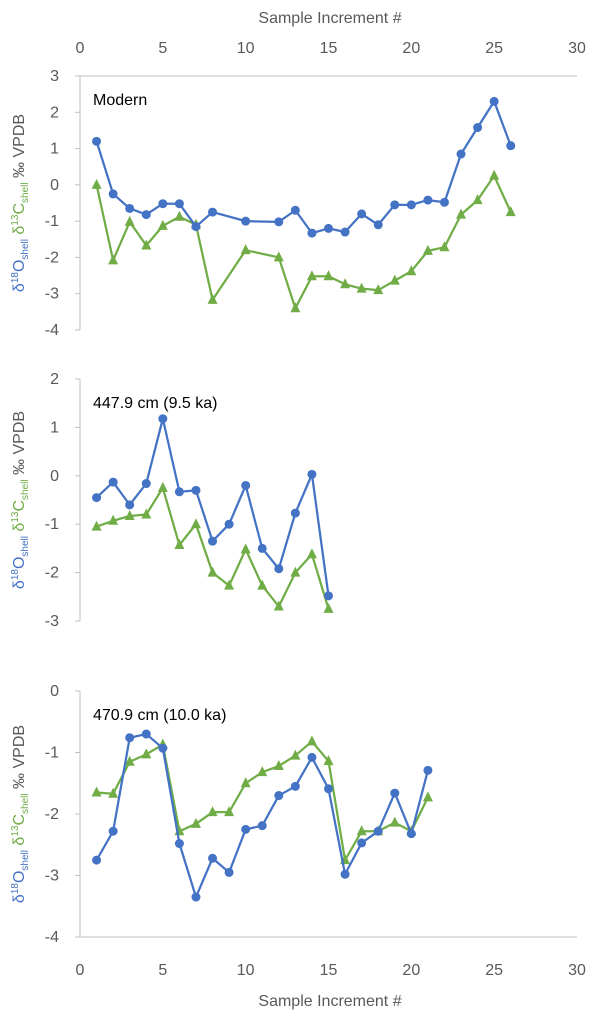 Image resolution: width=594 pixels, height=1016 pixels. I want to click on bottom-x-axis-title: Sample Increment #, so click(329, 1001).